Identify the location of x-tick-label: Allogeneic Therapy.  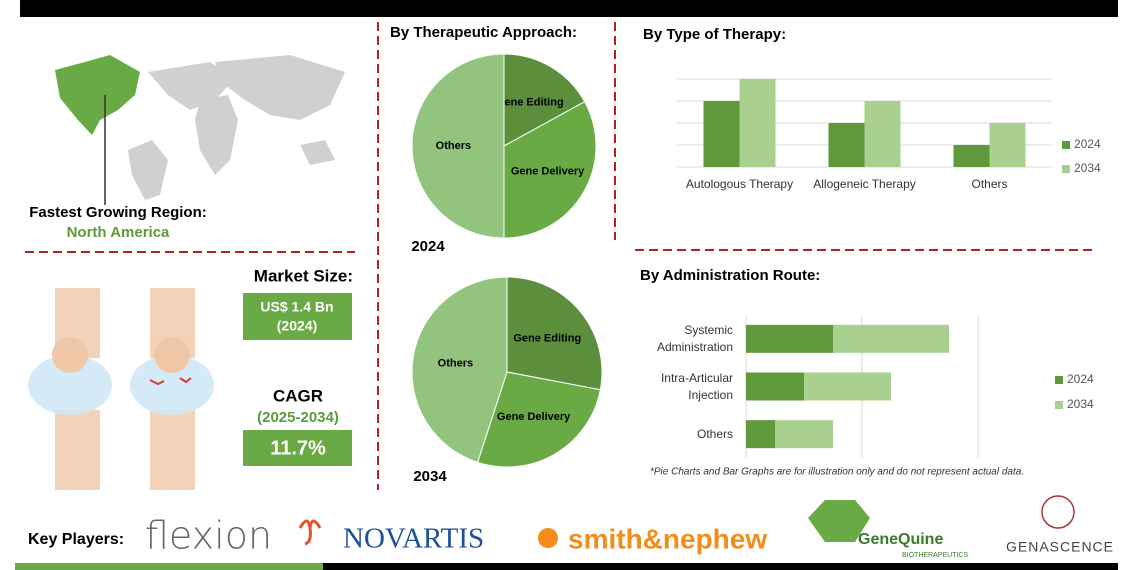
(864, 184).